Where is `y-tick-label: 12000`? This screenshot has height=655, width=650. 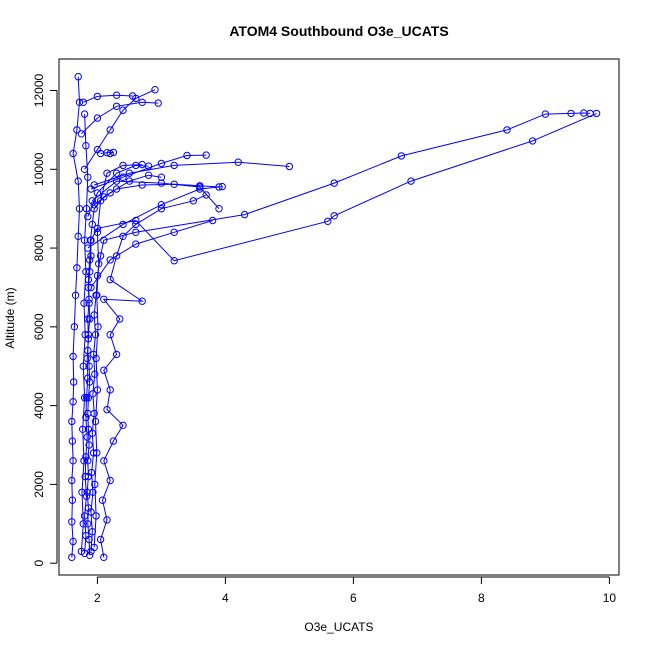 y-tick-label: 12000 is located at coordinates (39, 91).